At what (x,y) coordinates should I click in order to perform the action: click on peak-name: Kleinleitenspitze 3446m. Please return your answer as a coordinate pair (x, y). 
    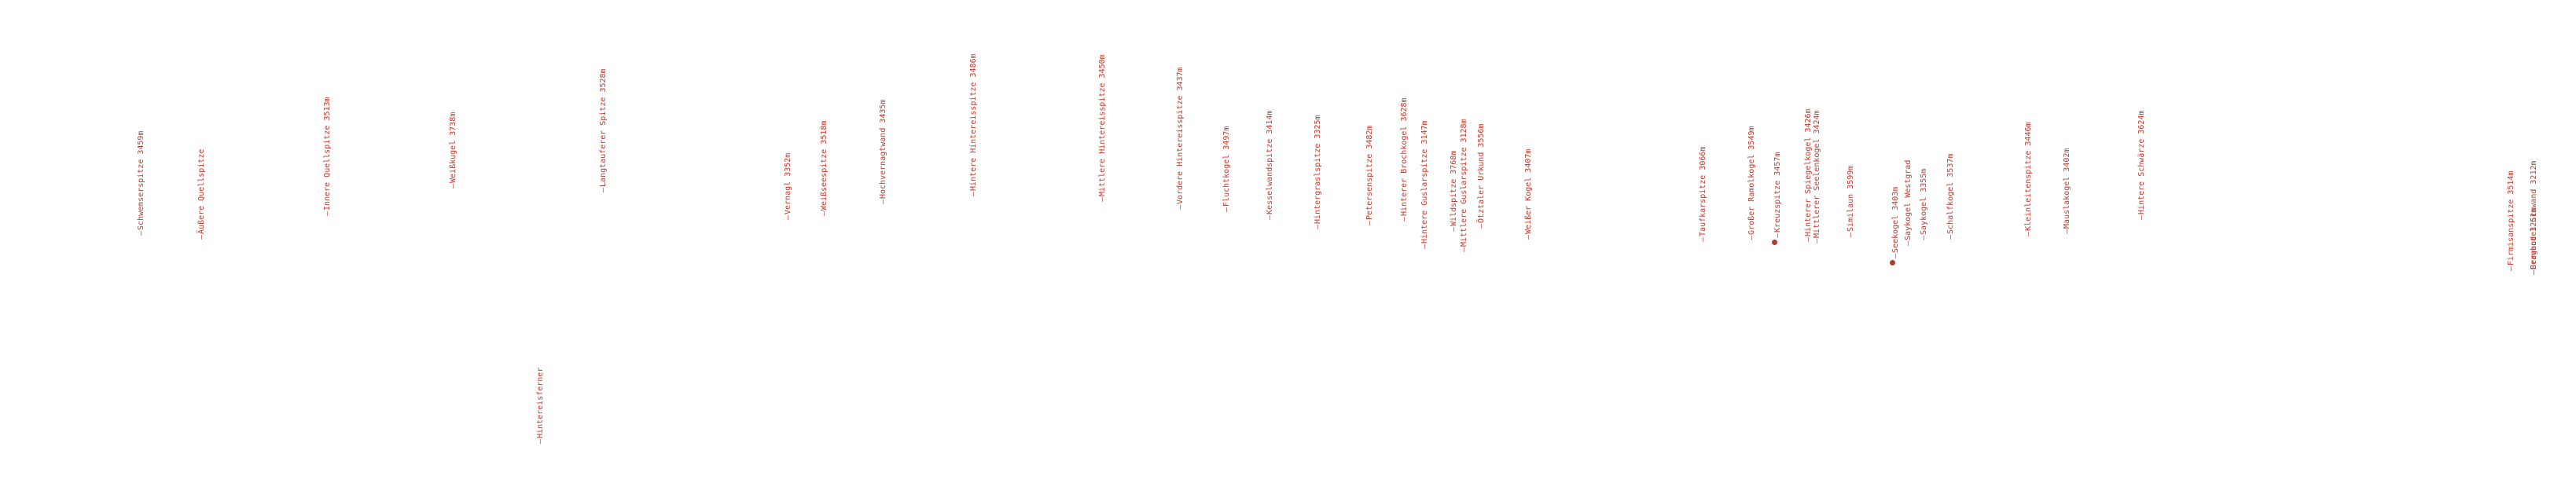
    Looking at the image, I should click on (2028, 179).